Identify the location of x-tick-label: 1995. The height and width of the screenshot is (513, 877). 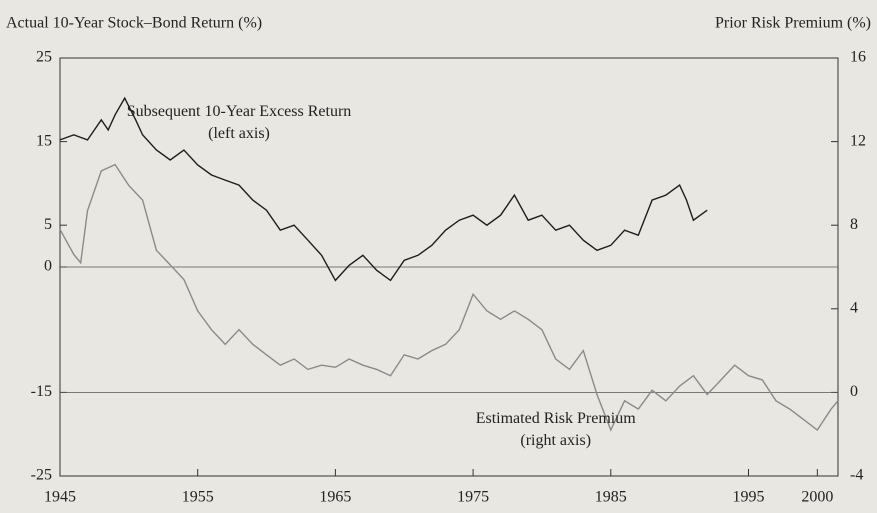
(748, 497).